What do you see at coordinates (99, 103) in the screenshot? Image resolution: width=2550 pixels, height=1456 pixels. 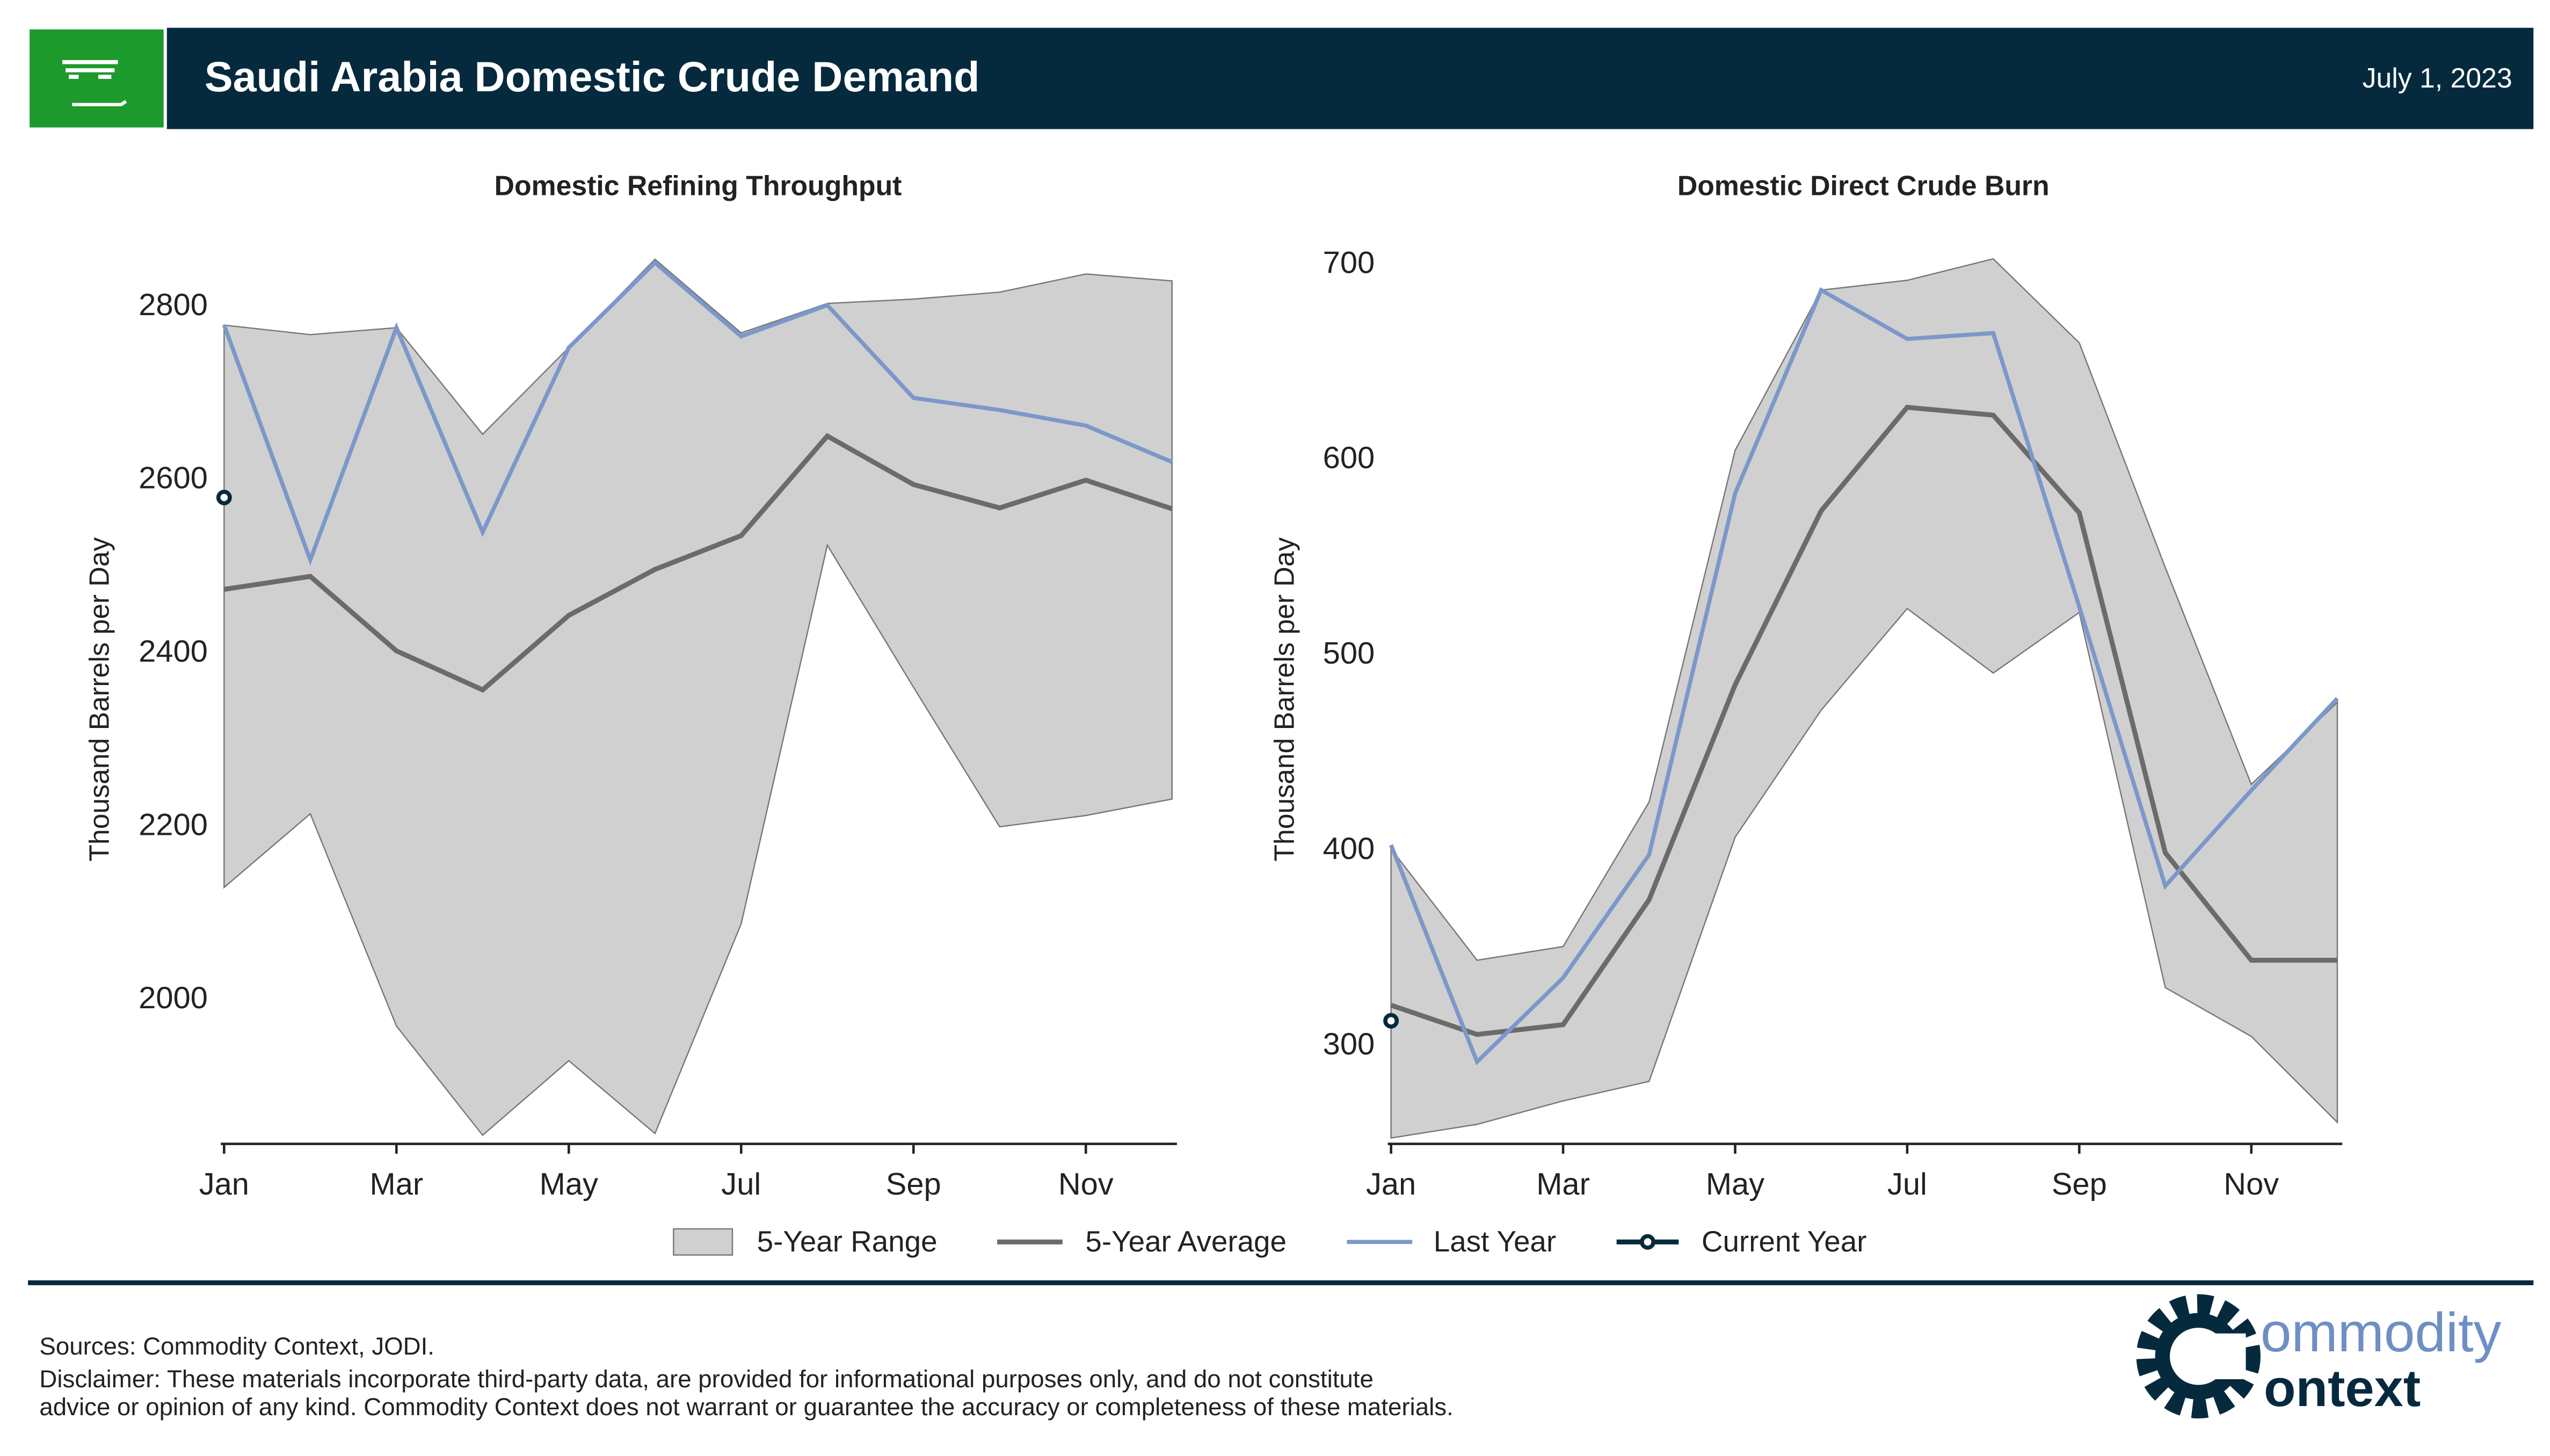 I see `flag-sword` at bounding box center [99, 103].